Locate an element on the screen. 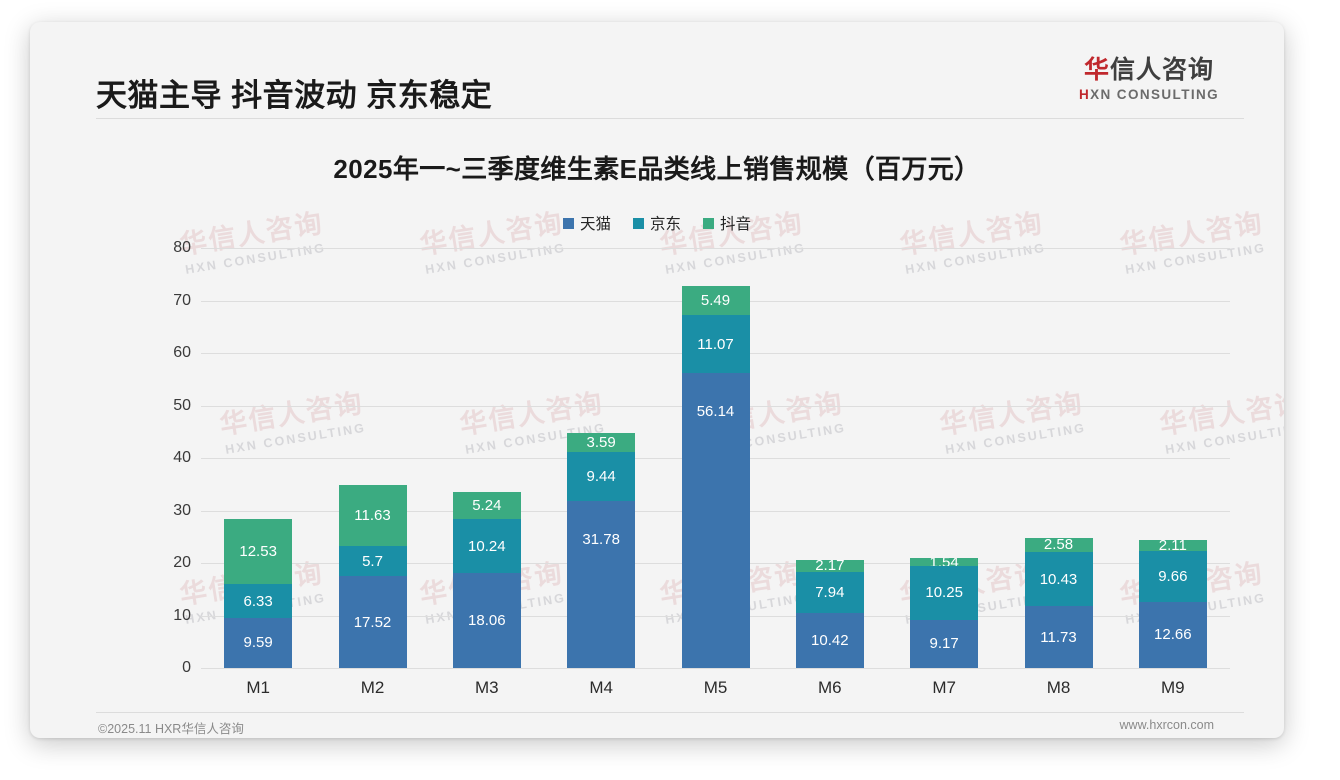  brand-logo-cn-accent: 华 is located at coordinates (1096, 70).